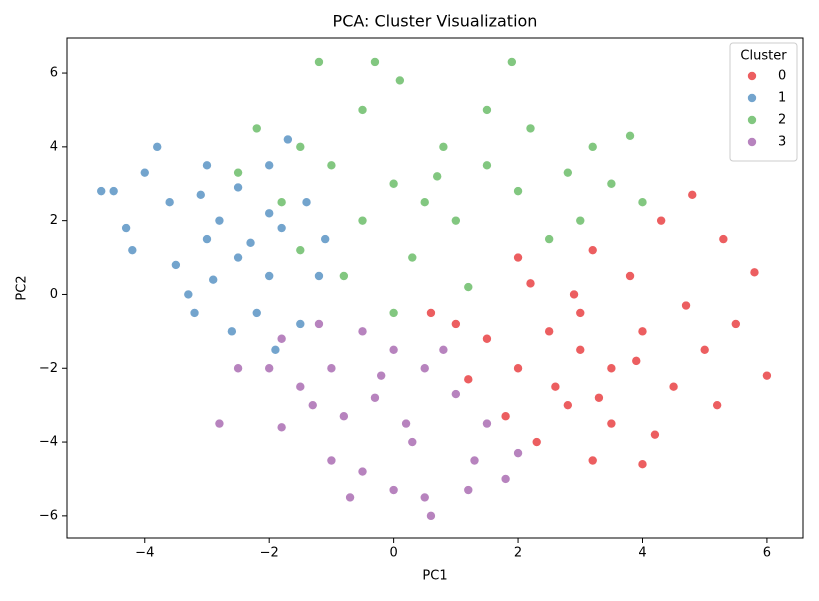 Image resolution: width=819 pixels, height=601 pixels. I want to click on x-axis-label: PC1, so click(434, 576).